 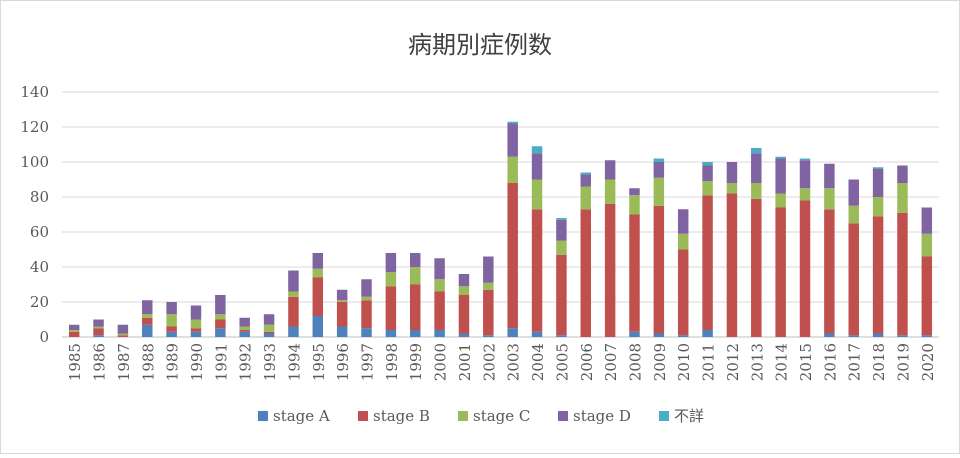 What do you see at coordinates (489, 362) in the screenshot?
I see `x-tick-label: 2002` at bounding box center [489, 362].